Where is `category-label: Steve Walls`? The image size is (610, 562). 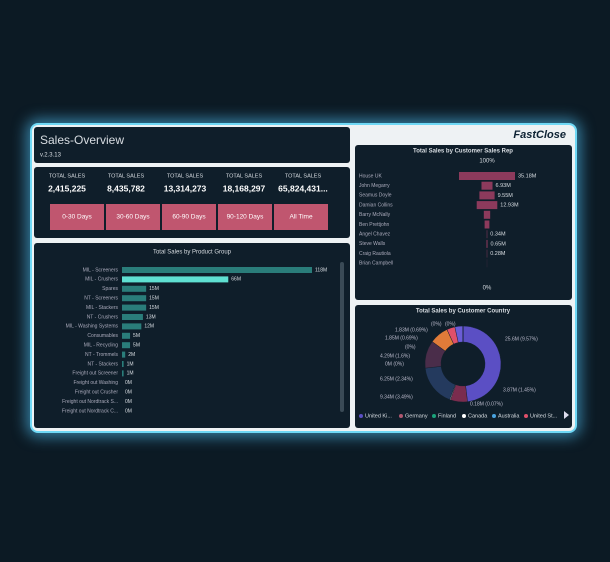 category-label: Steve Walls is located at coordinates (372, 244).